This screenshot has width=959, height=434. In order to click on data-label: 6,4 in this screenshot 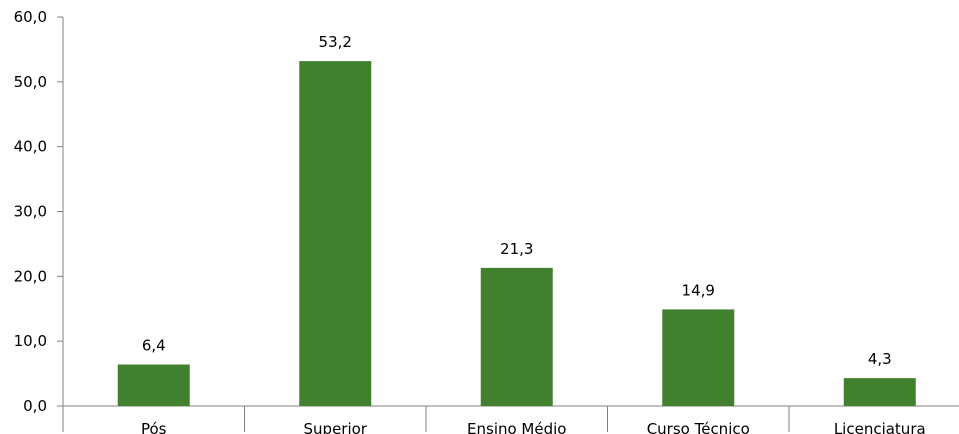, I will do `click(154, 346)`.